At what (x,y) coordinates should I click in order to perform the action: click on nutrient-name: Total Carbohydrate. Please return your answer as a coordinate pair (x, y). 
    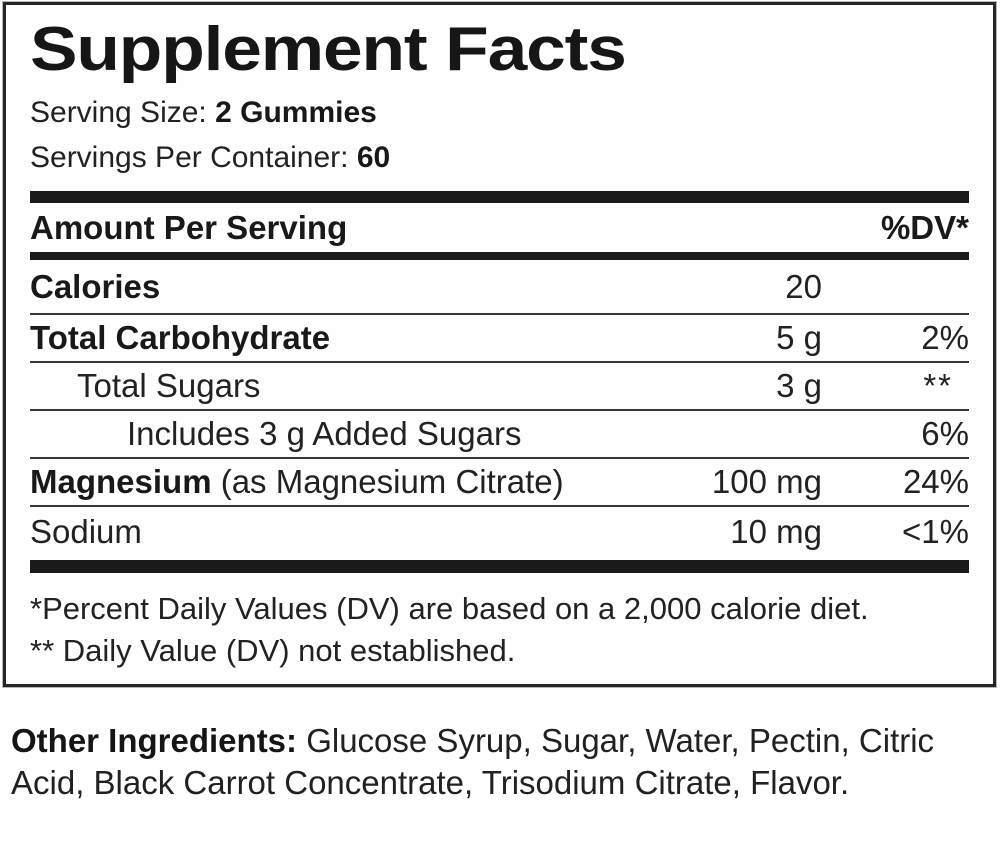
    Looking at the image, I should click on (180, 337).